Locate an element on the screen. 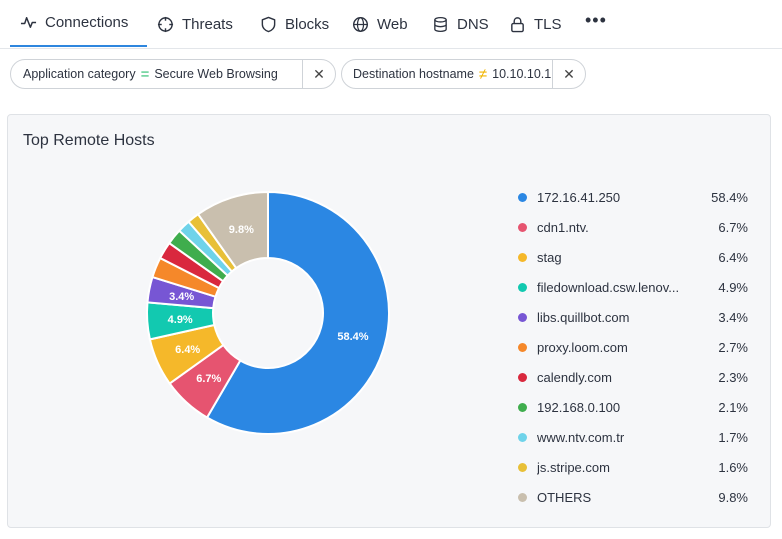  legend-value: 2.1% is located at coordinates (733, 407).